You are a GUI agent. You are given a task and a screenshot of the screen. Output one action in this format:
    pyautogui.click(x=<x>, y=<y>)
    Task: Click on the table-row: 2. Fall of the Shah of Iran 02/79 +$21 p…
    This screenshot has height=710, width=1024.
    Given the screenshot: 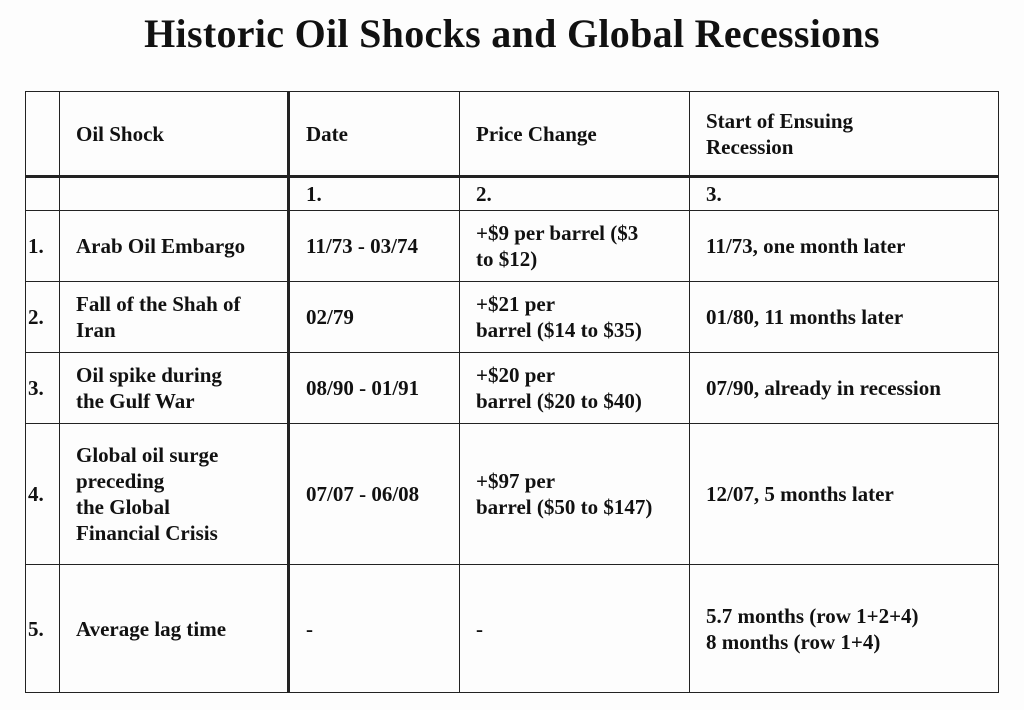 What is the action you would take?
    pyautogui.click(x=512, y=317)
    